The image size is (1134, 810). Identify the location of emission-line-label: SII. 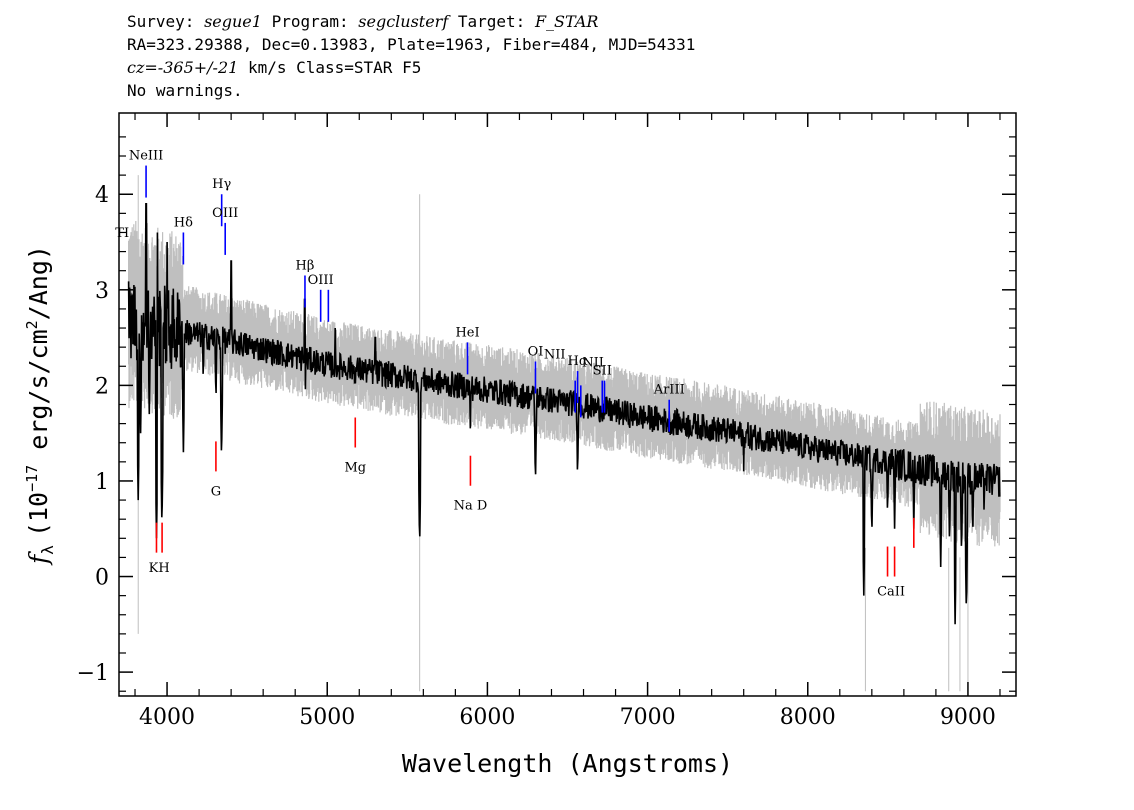
(602, 371).